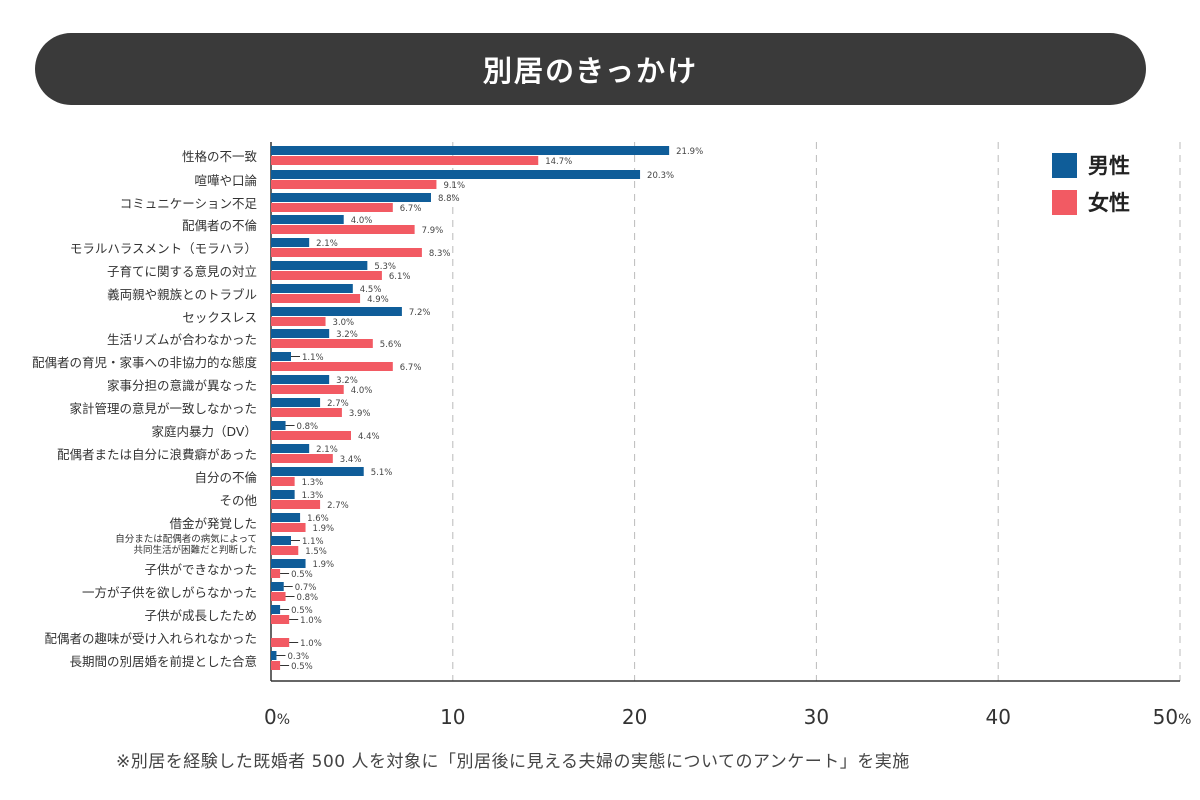 This screenshot has width=1200, height=800. Describe the element at coordinates (313, 542) in the screenshot. I see `value-label: 1.1%` at that location.